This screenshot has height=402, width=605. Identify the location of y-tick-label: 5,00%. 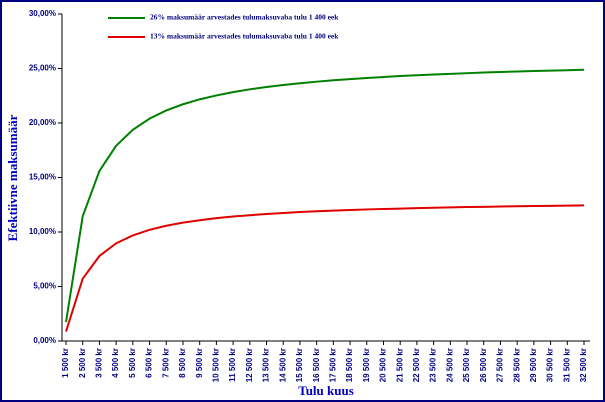
(44, 286).